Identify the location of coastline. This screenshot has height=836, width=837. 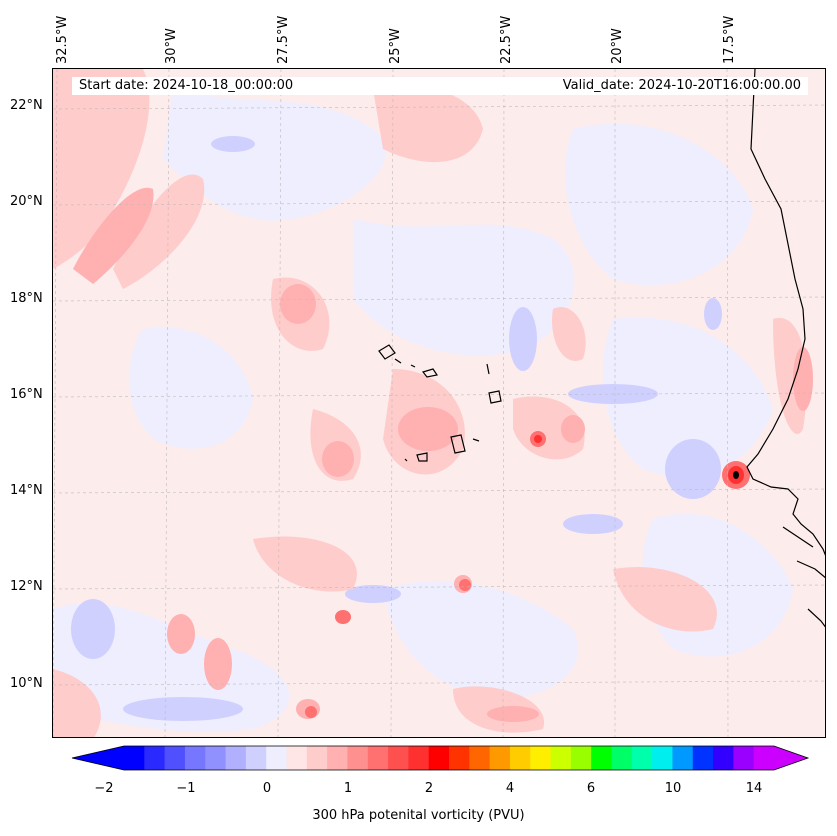
(785, 348).